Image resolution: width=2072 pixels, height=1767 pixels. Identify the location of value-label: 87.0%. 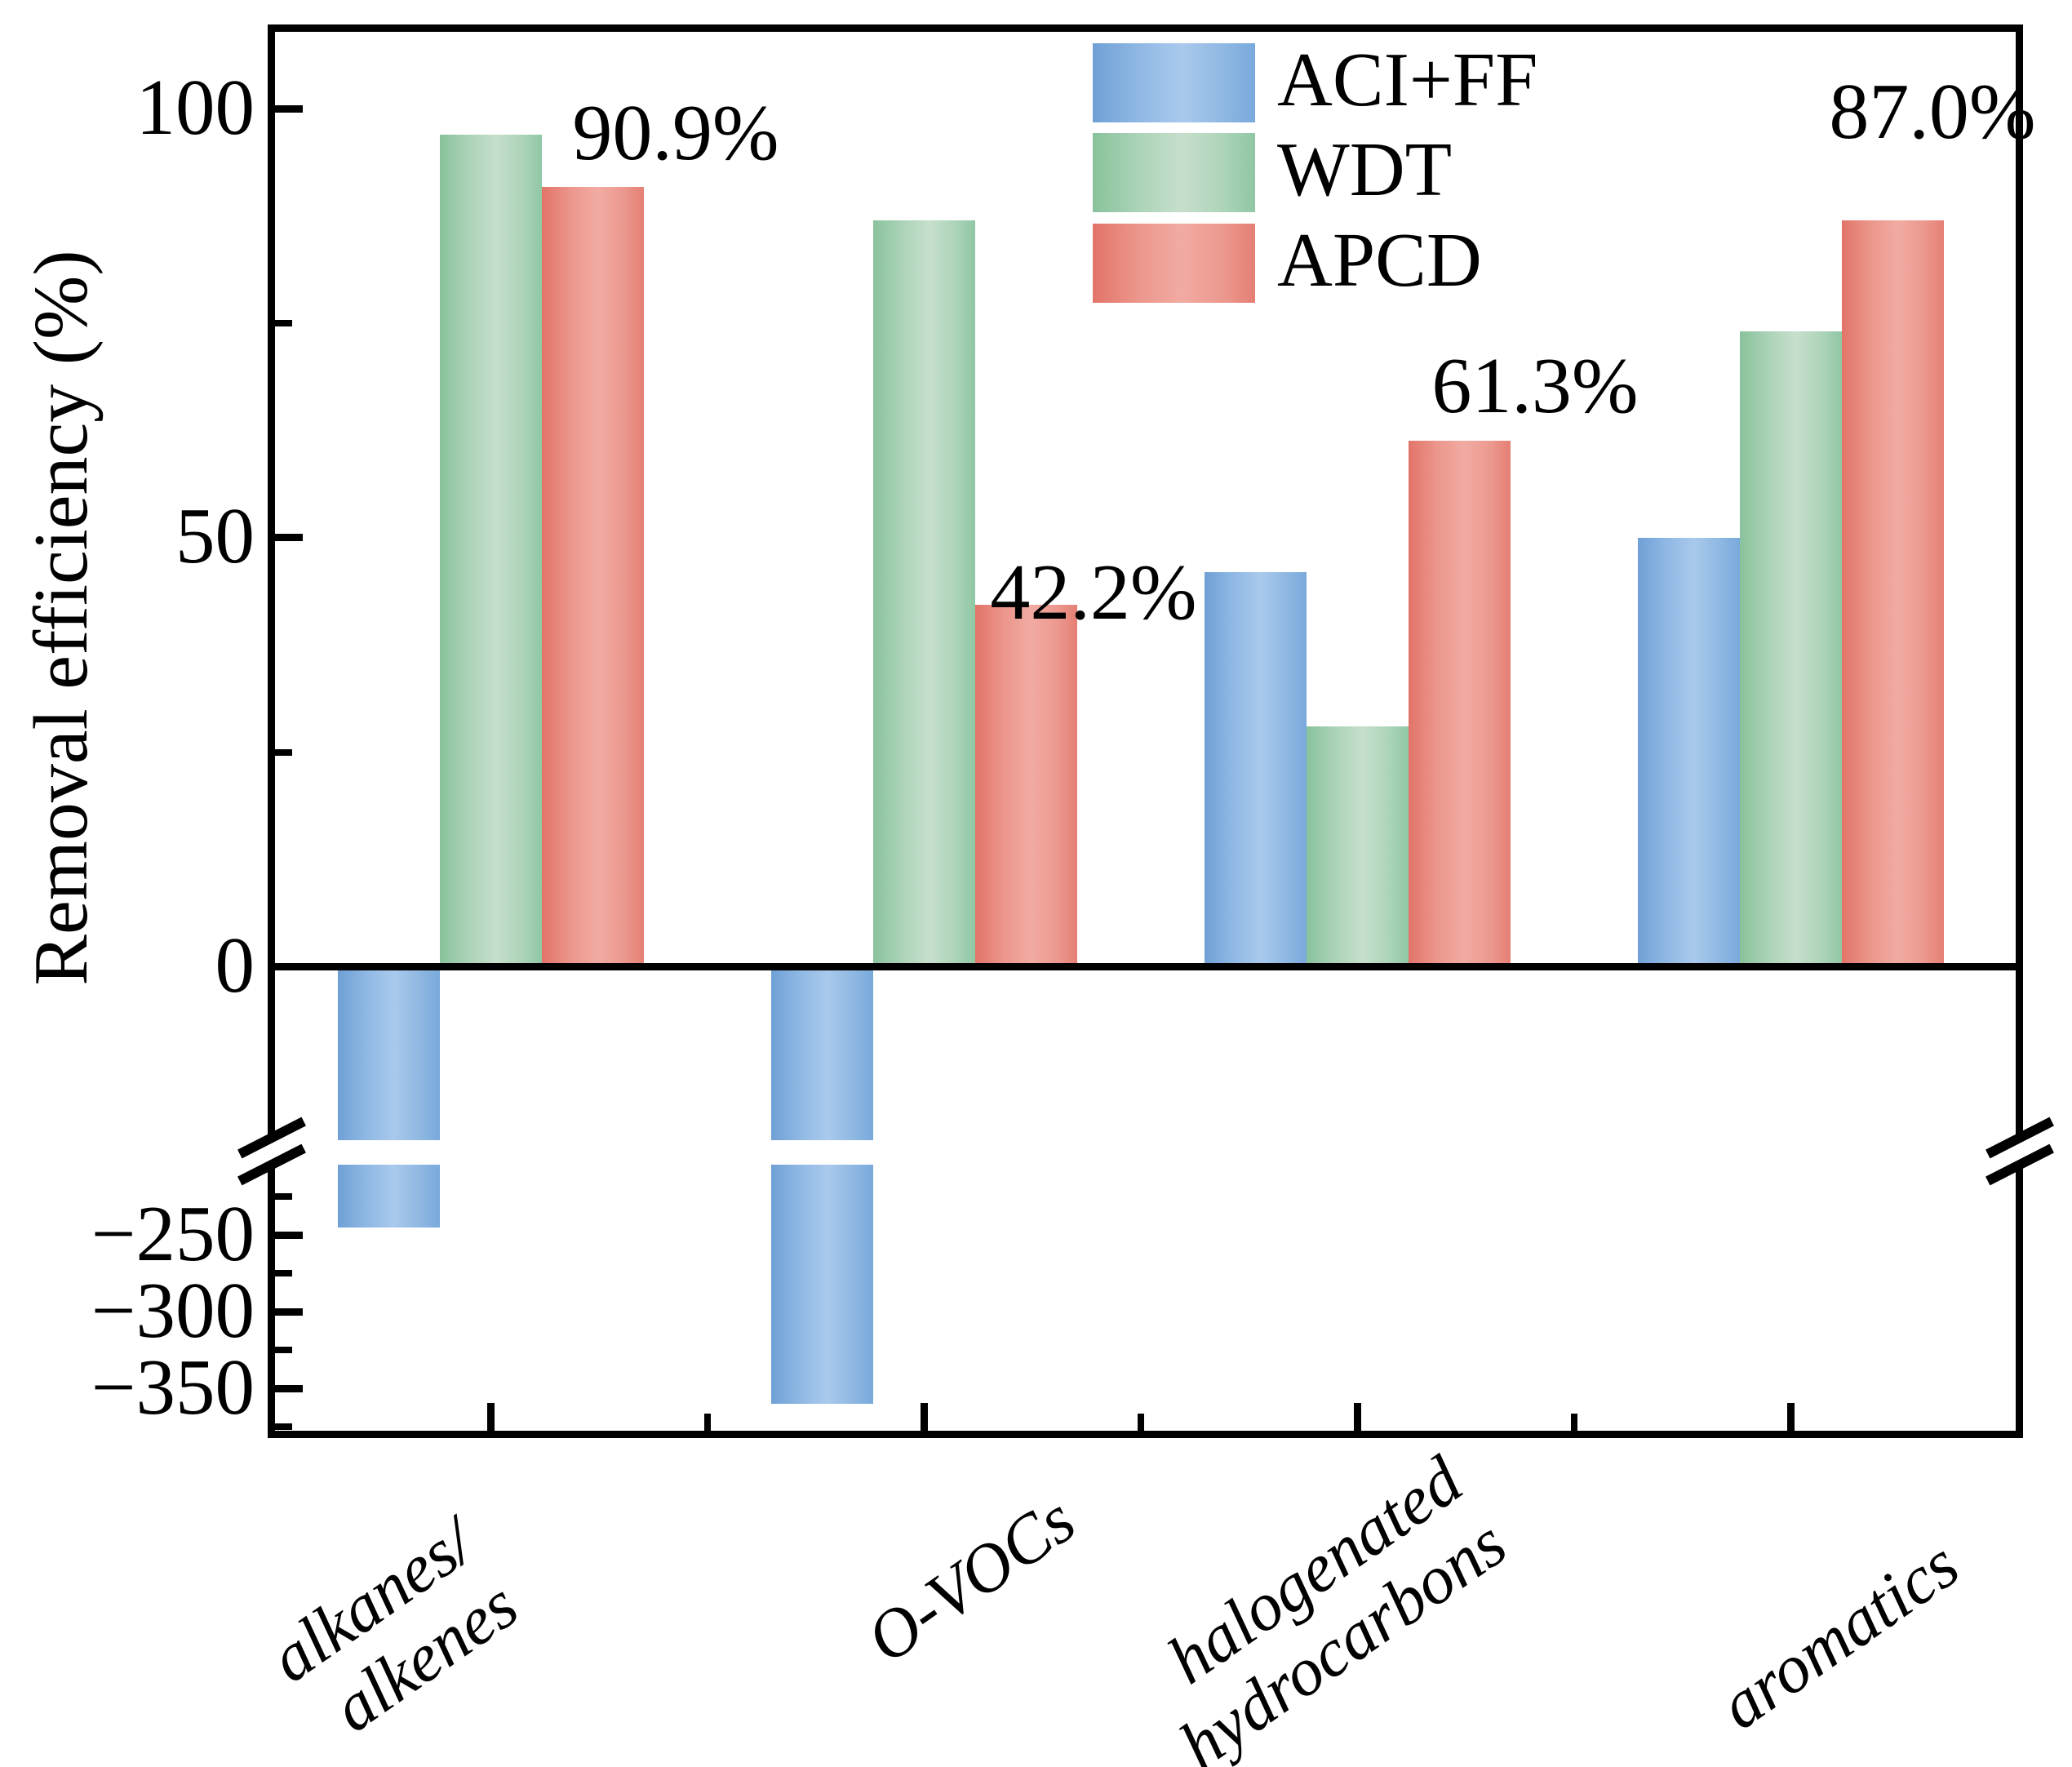
(1933, 112).